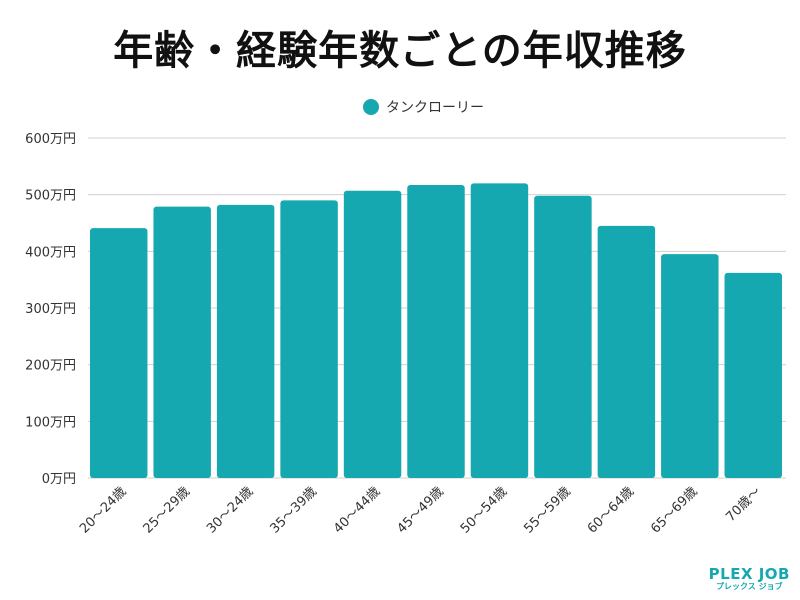  I want to click on legend-label: タンクローリー, so click(435, 108).